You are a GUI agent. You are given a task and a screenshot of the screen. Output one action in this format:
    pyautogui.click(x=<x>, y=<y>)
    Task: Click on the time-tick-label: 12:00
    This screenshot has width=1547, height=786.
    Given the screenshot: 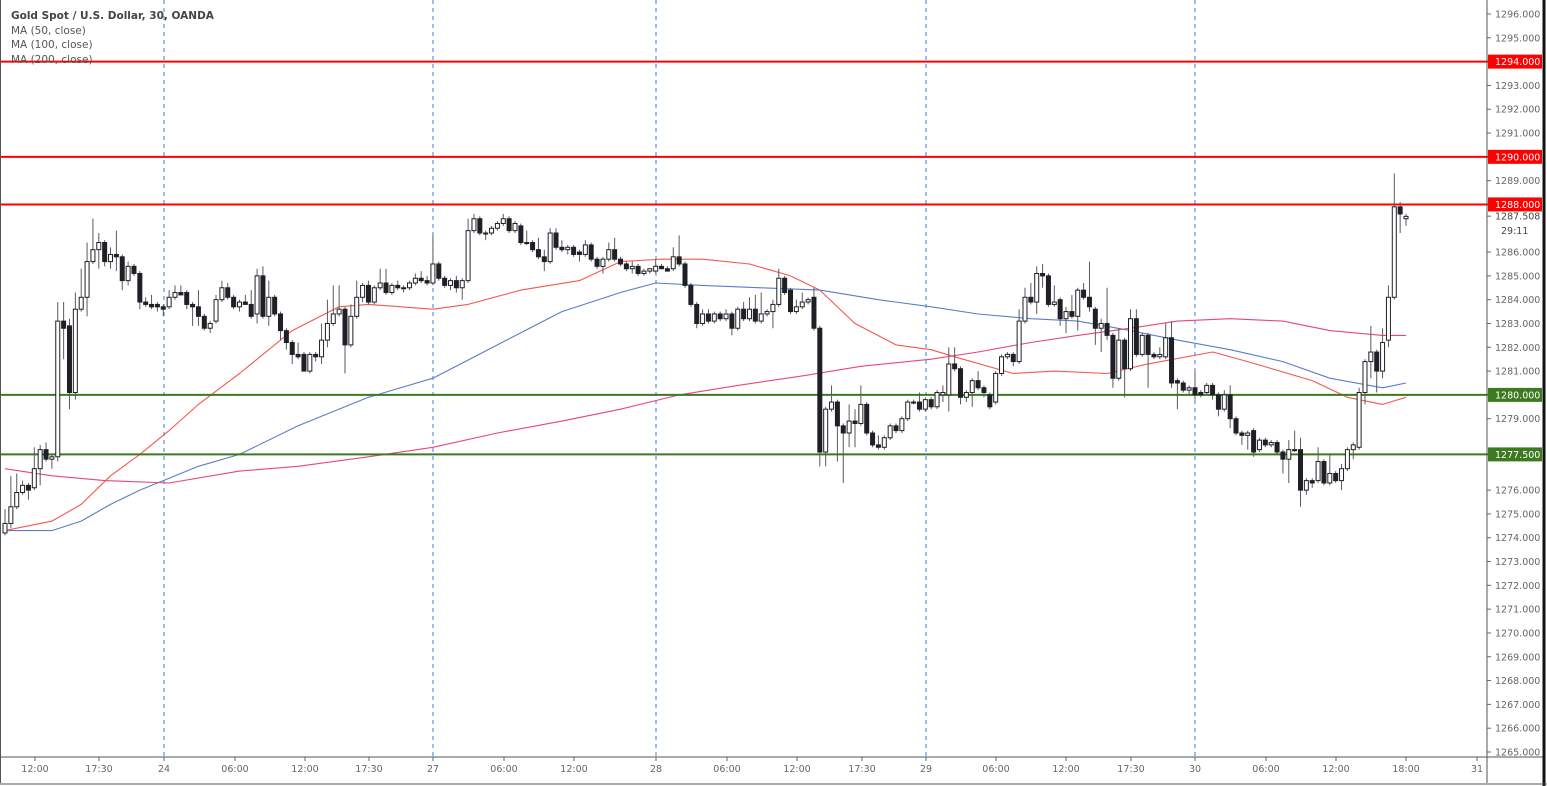 What is the action you would take?
    pyautogui.click(x=573, y=769)
    